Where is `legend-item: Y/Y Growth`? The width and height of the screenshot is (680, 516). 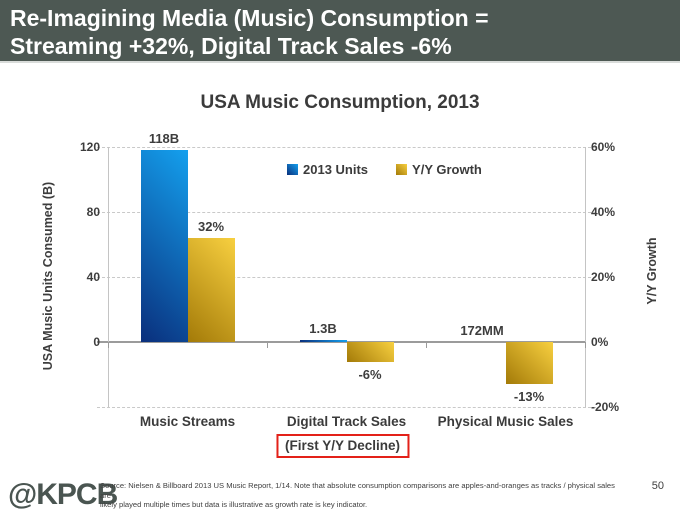
legend-item: Y/Y Growth is located at coordinates (439, 169).